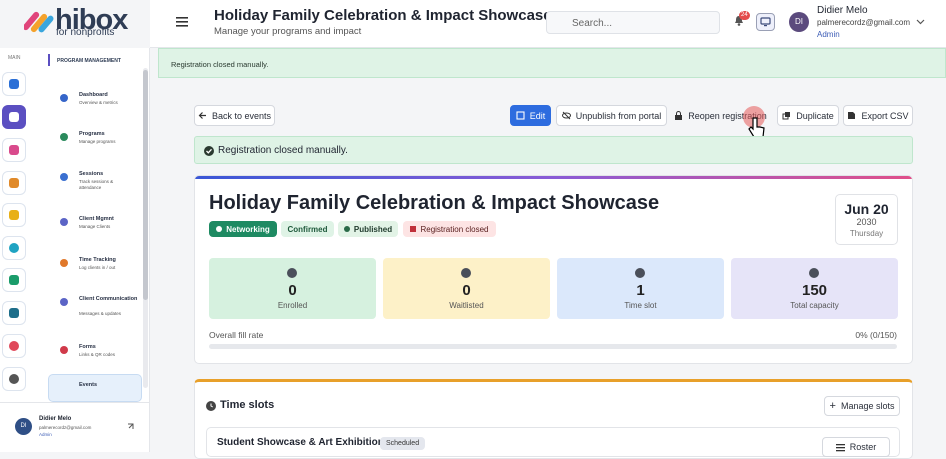  I want to click on user-menu-caret, so click(920, 22).